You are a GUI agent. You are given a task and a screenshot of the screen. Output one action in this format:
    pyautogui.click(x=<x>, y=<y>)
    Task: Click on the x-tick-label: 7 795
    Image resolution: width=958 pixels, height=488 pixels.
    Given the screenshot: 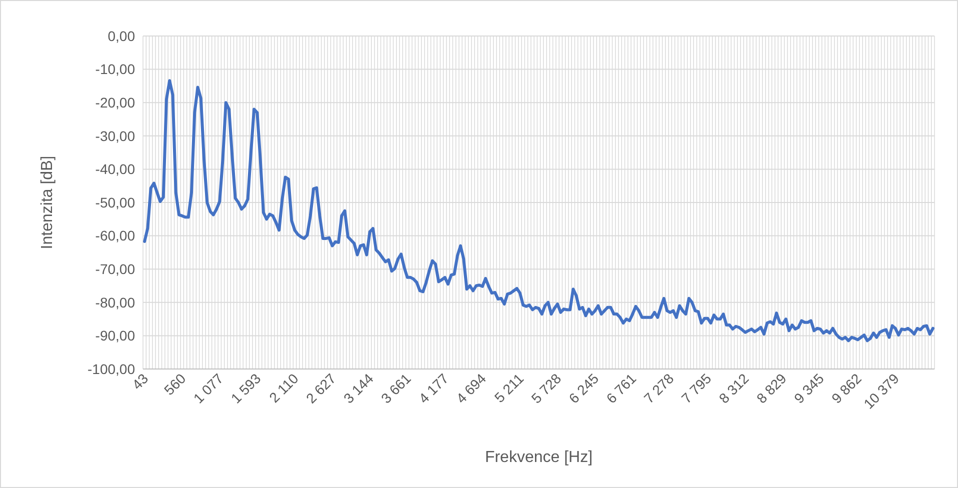 What is the action you would take?
    pyautogui.click(x=696, y=388)
    